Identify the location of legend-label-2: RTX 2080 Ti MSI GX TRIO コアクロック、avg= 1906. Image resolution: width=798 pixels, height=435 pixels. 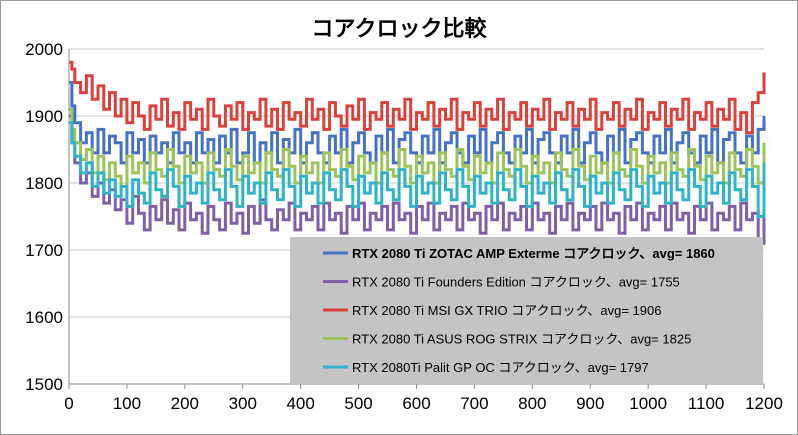
(506, 310).